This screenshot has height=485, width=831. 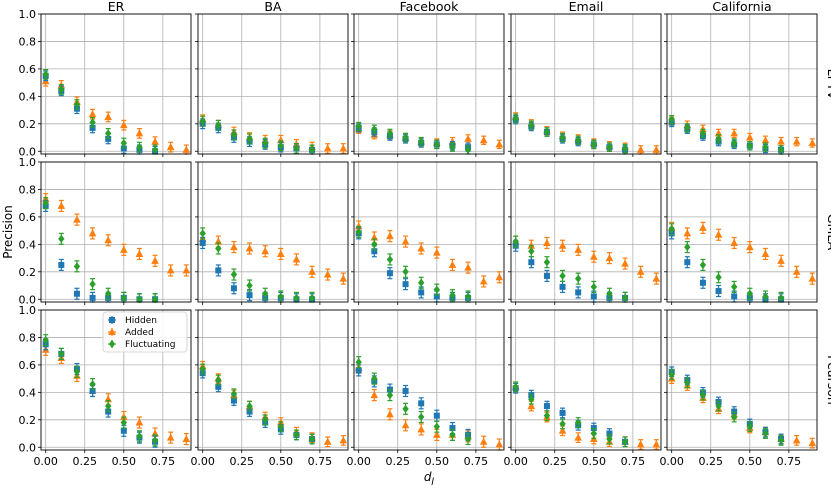 What do you see at coordinates (828, 84) in the screenshot?
I see `row-title: LPTV` at bounding box center [828, 84].